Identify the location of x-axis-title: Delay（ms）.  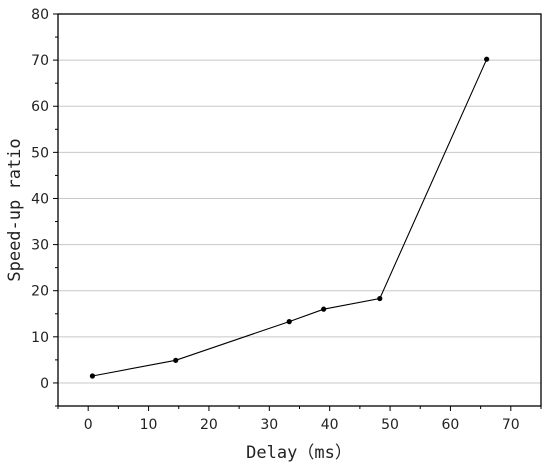
(299, 453).